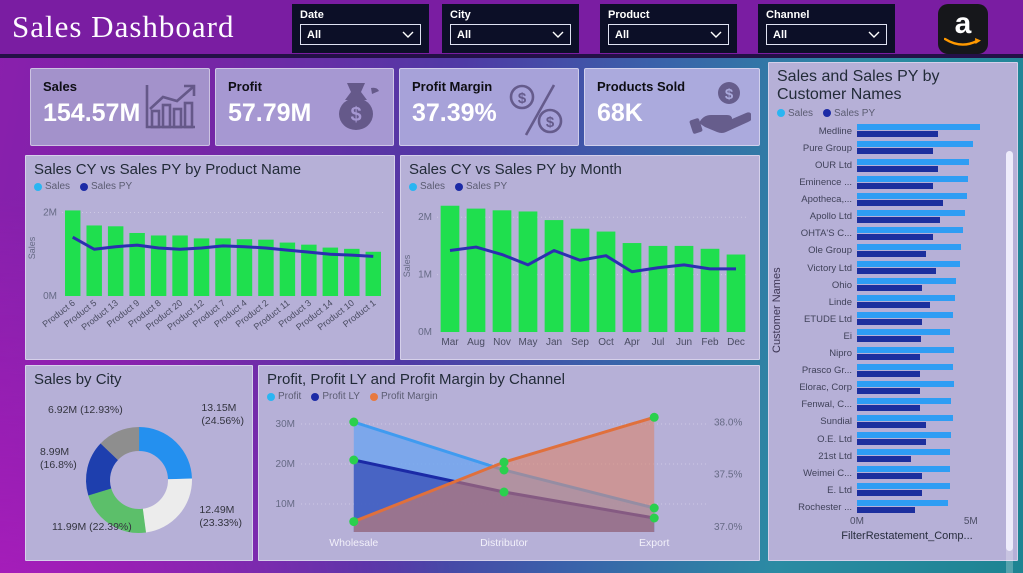 This screenshot has height=573, width=1023. Describe the element at coordinates (736, 293) in the screenshot. I see `bar-Dec` at that location.